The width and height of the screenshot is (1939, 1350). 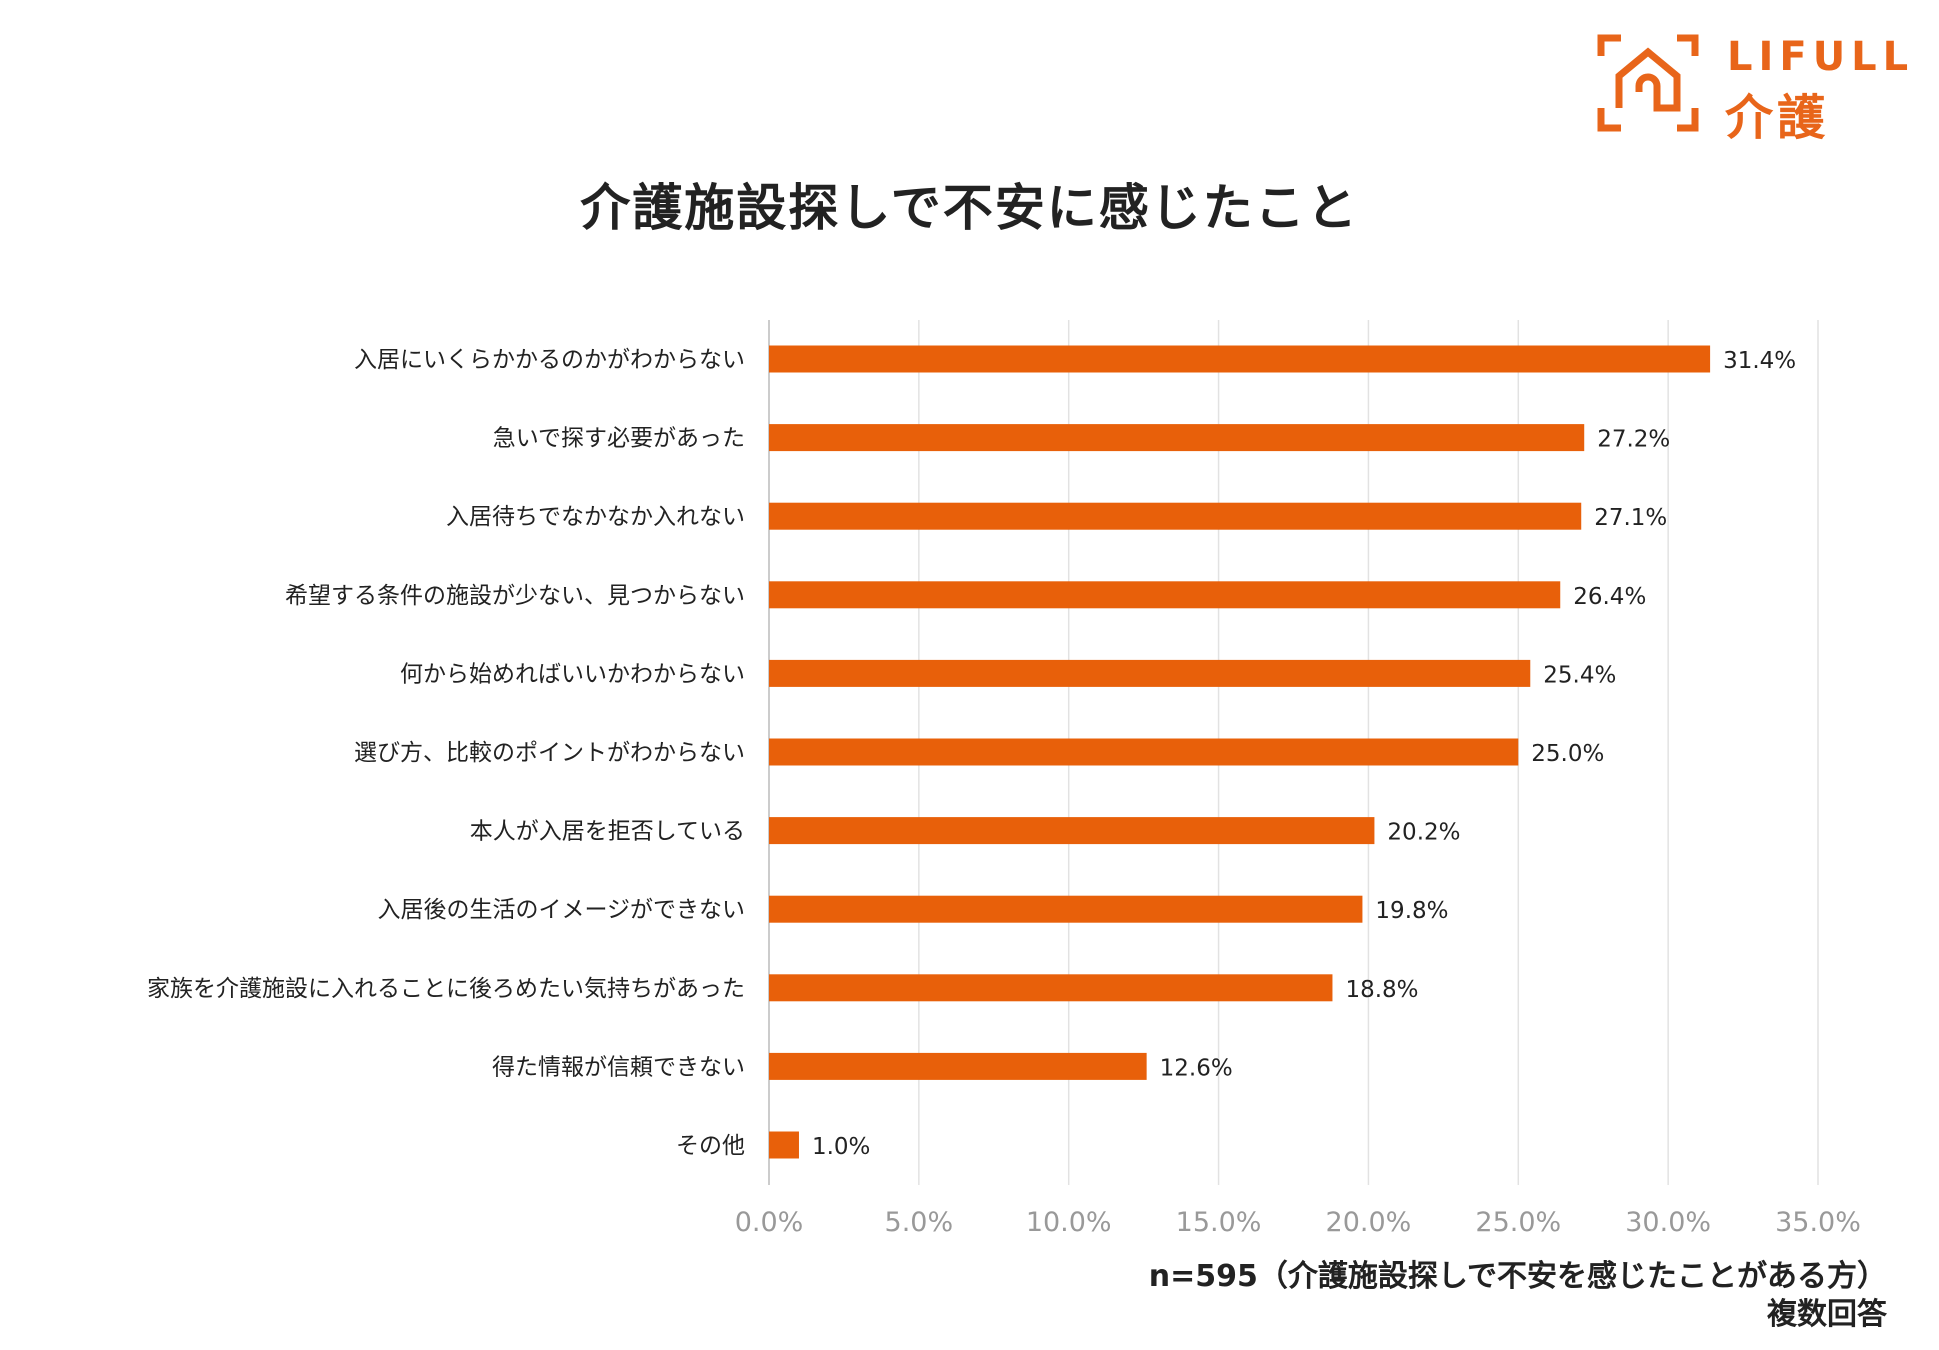 What do you see at coordinates (1381, 990) in the screenshot?
I see `value-label: 18.8%` at bounding box center [1381, 990].